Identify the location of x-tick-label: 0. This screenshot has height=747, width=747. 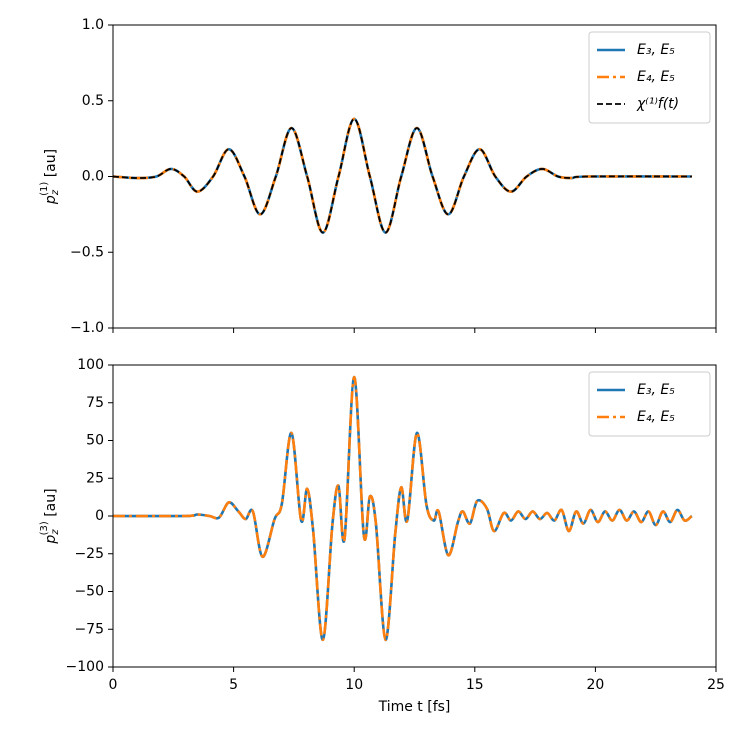
(113, 685).